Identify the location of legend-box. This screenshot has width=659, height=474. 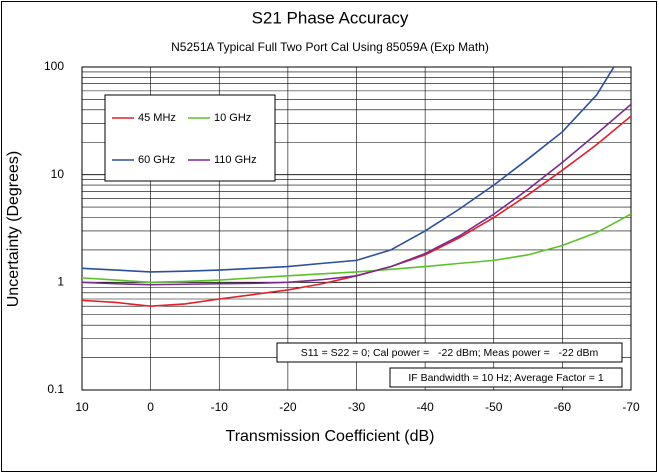
(190, 138).